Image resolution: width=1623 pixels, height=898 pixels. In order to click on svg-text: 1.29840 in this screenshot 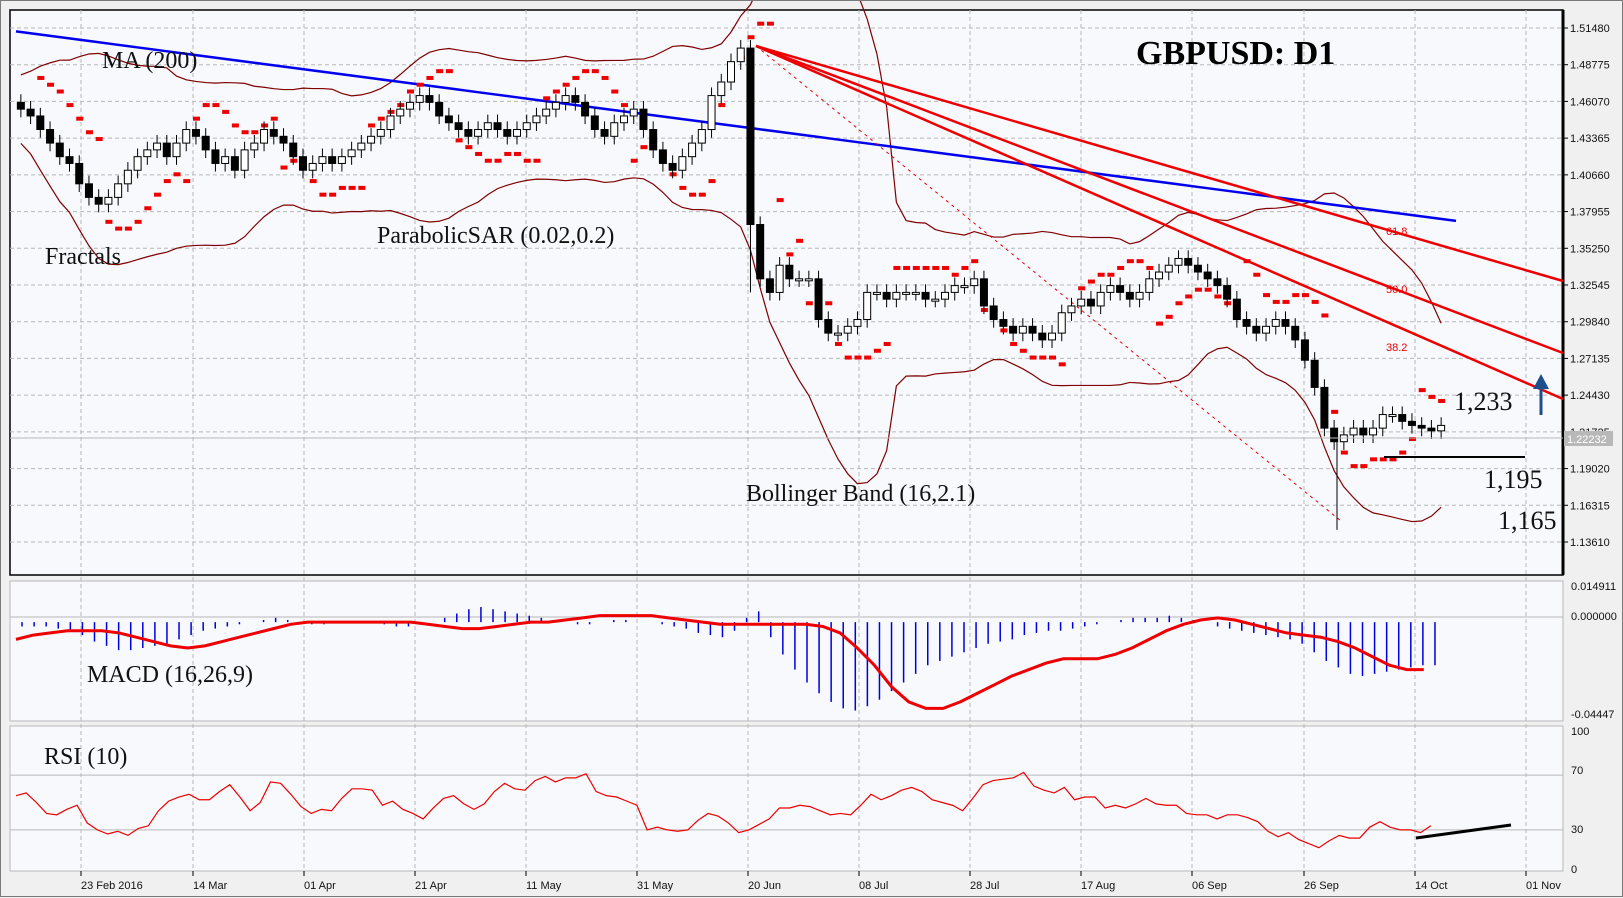, I will do `click(1590, 323)`.